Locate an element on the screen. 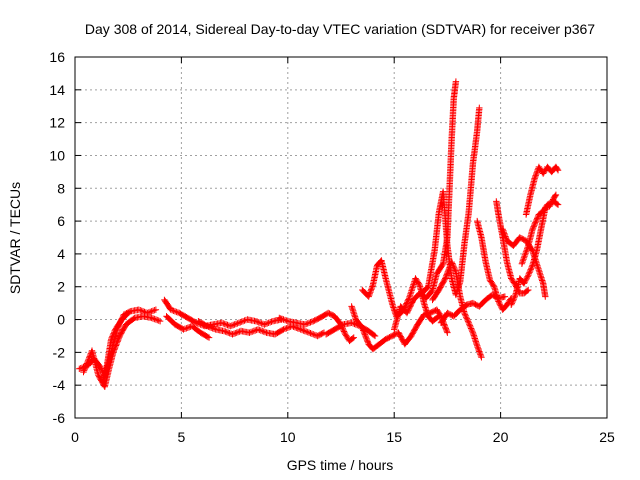 Image resolution: width=640 pixels, height=480 pixels. y-tick-label: -6 is located at coordinates (59, 418).